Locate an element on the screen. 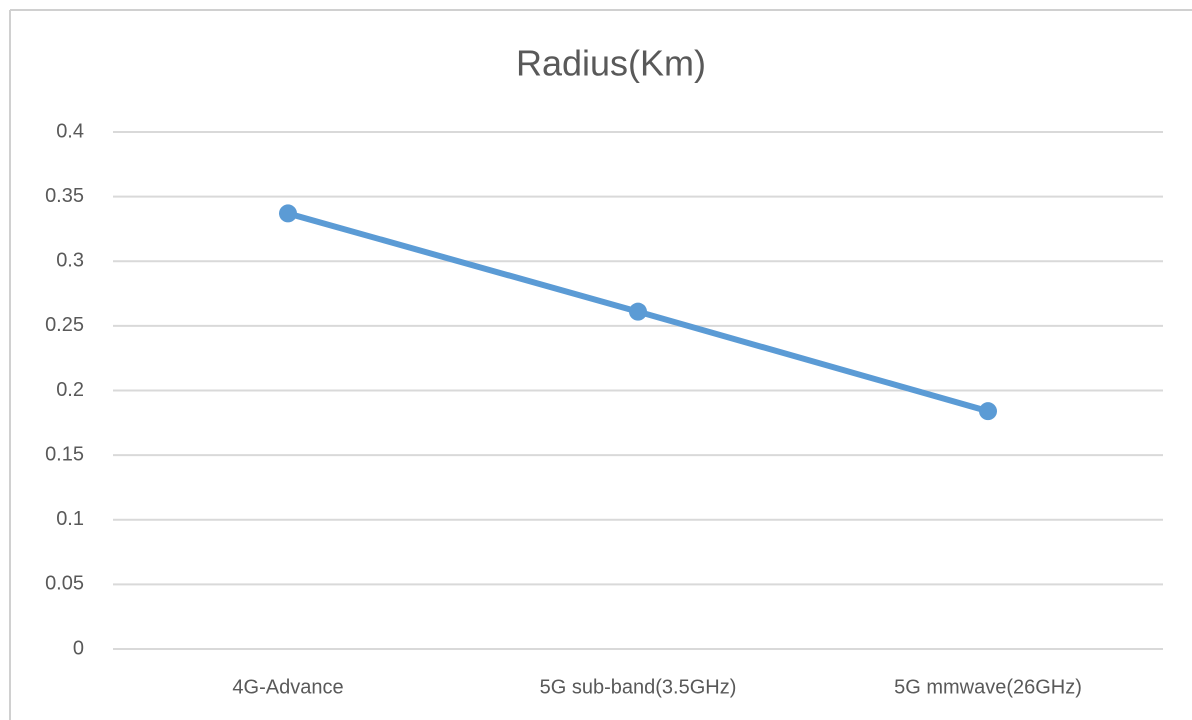 The width and height of the screenshot is (1192, 720). chart-title: Radius(Km) is located at coordinates (611, 63).